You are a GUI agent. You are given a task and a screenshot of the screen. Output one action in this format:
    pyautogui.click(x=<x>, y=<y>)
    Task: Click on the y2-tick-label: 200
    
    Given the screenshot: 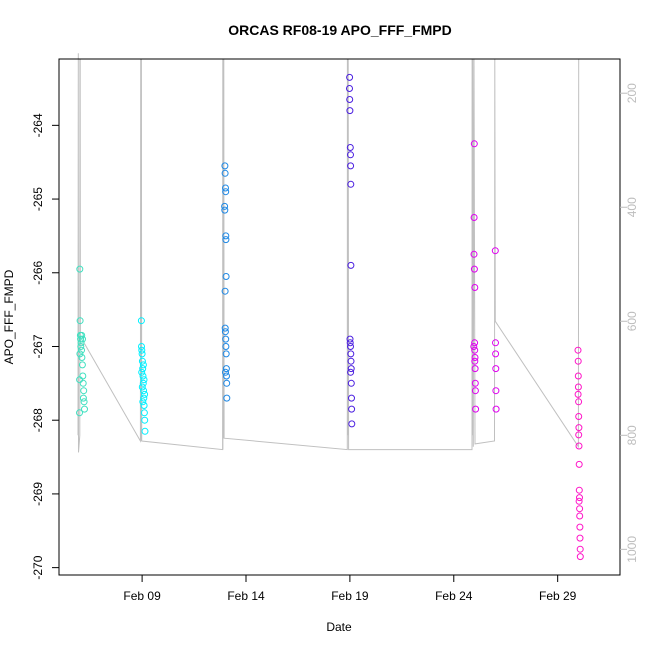 What is the action you would take?
    pyautogui.click(x=632, y=93)
    